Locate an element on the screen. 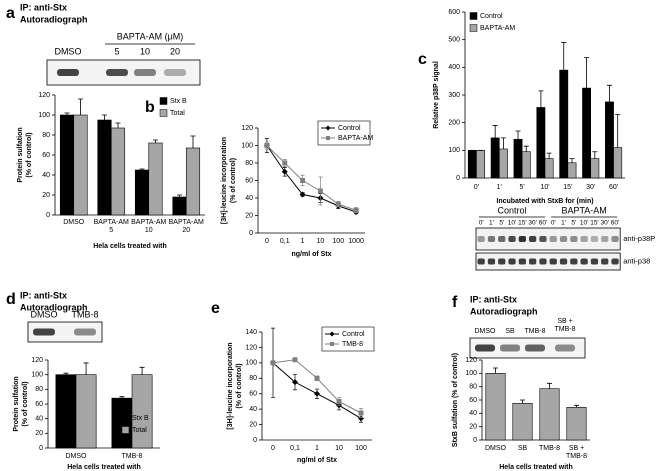 The height and width of the screenshot is (471, 661). y-tick-label: 40 is located at coordinates (253, 409).